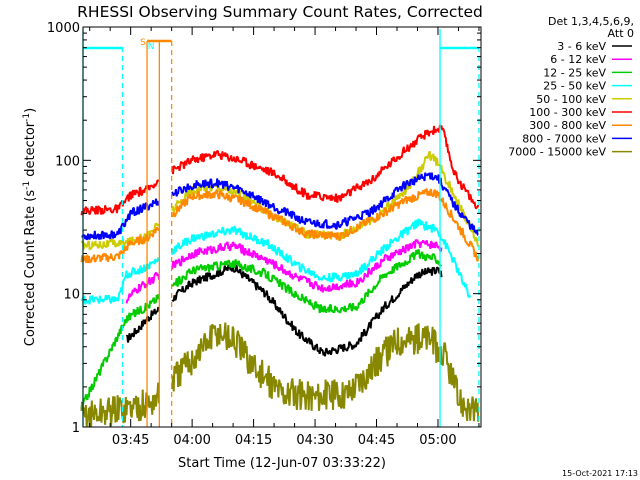  What do you see at coordinates (564, 138) in the screenshot?
I see `legend-entry-label: 800 - 7000 keV` at bounding box center [564, 138].